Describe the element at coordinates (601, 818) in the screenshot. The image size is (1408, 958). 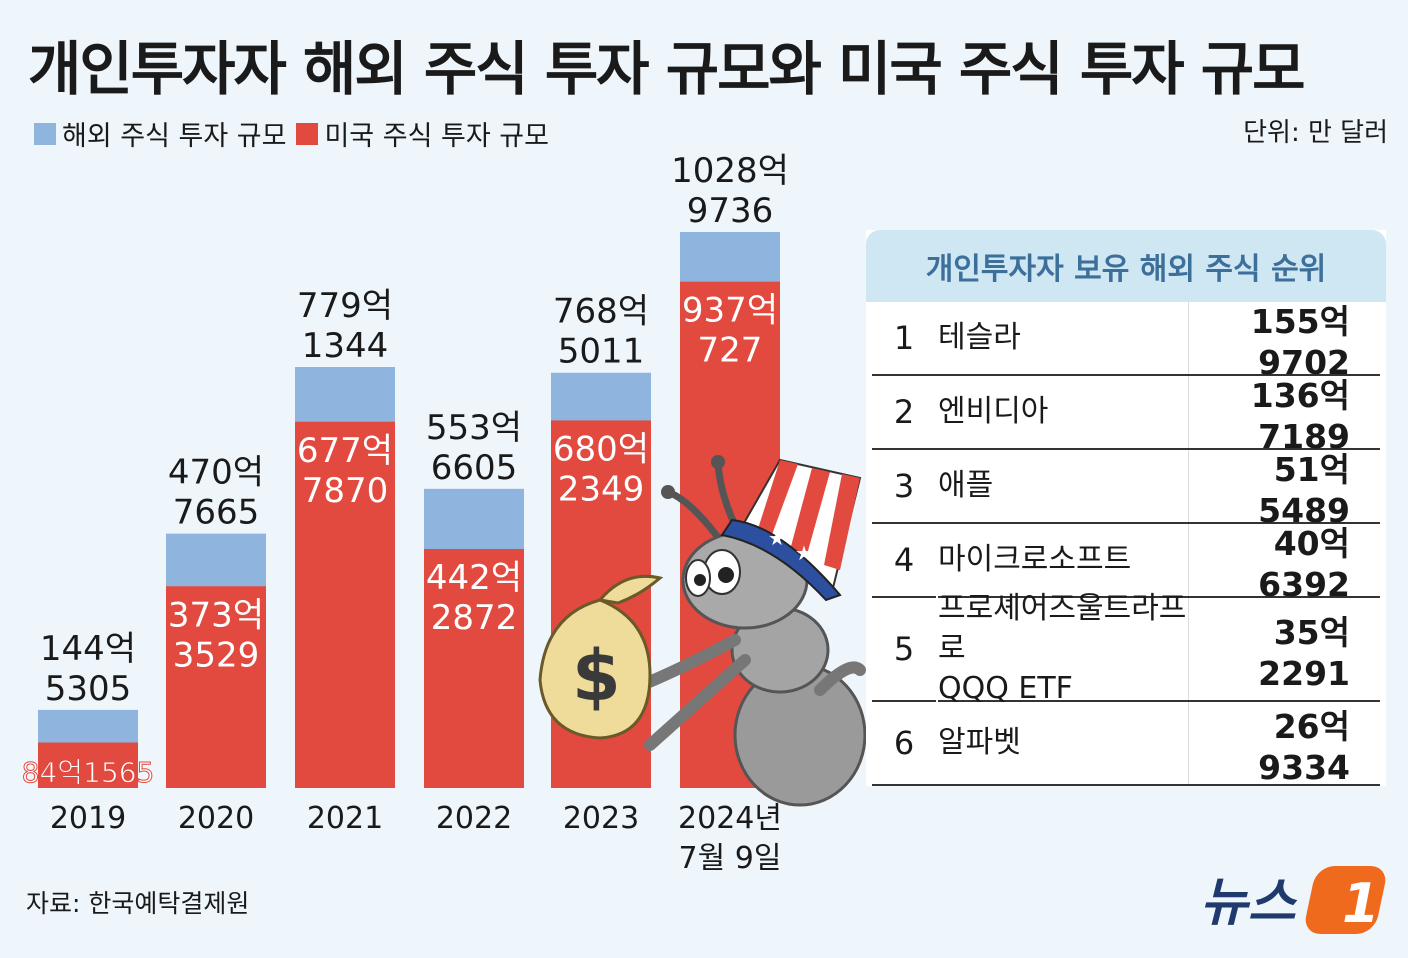
I see `x-tick-label: 2023` at that location.